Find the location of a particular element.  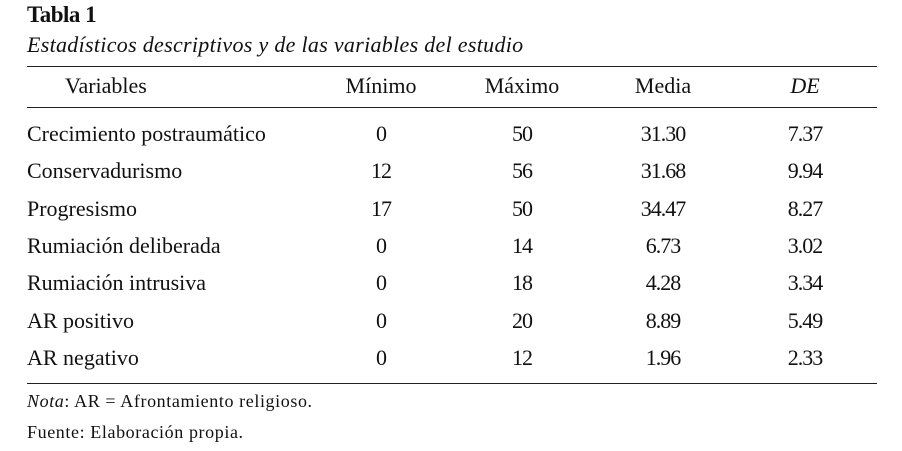

row-de: 5.49 is located at coordinates (805, 320).